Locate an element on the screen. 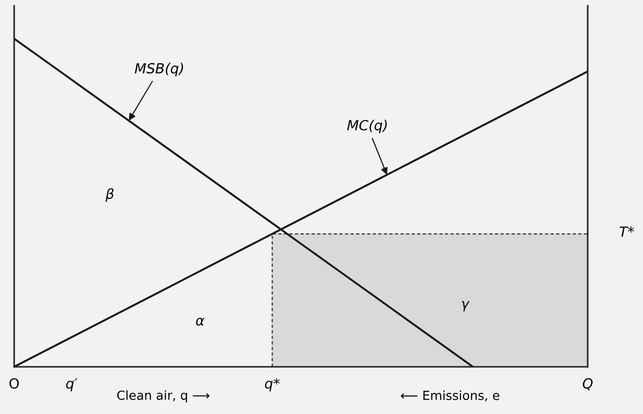 This screenshot has height=414, width=643. annotation: γ is located at coordinates (466, 306).